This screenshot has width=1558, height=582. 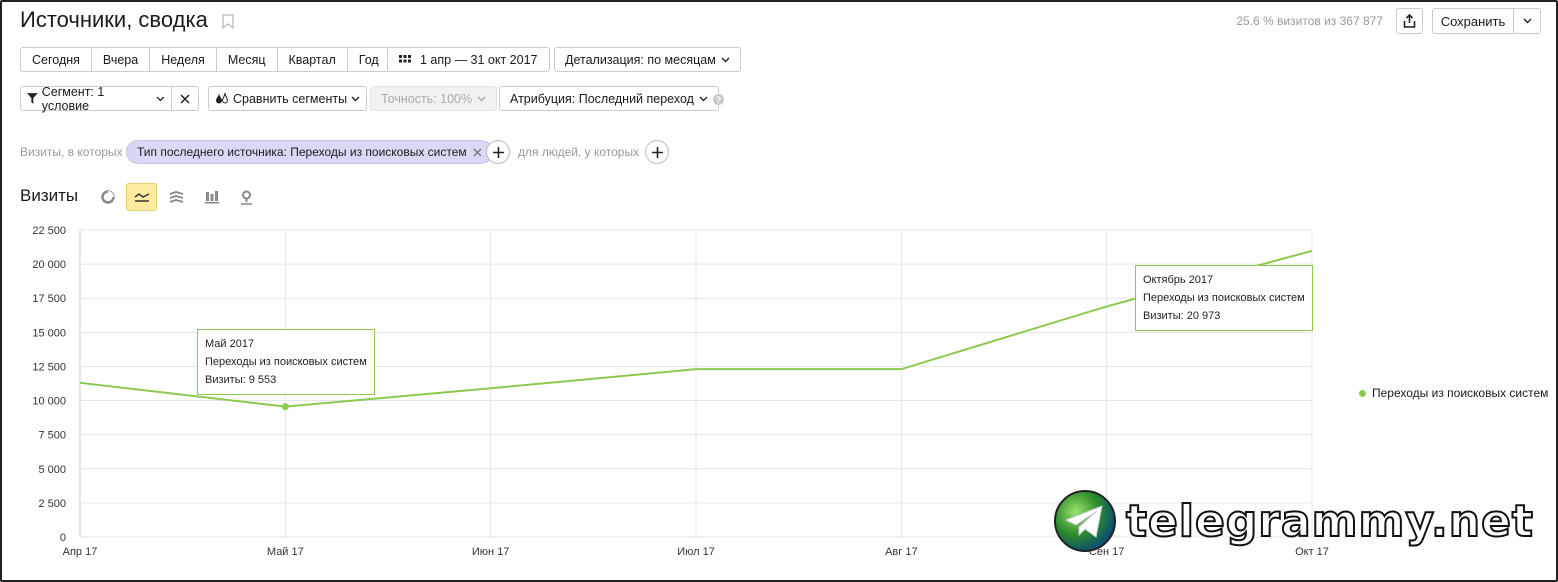 I want to click on add-visit-condition-button, so click(x=498, y=152).